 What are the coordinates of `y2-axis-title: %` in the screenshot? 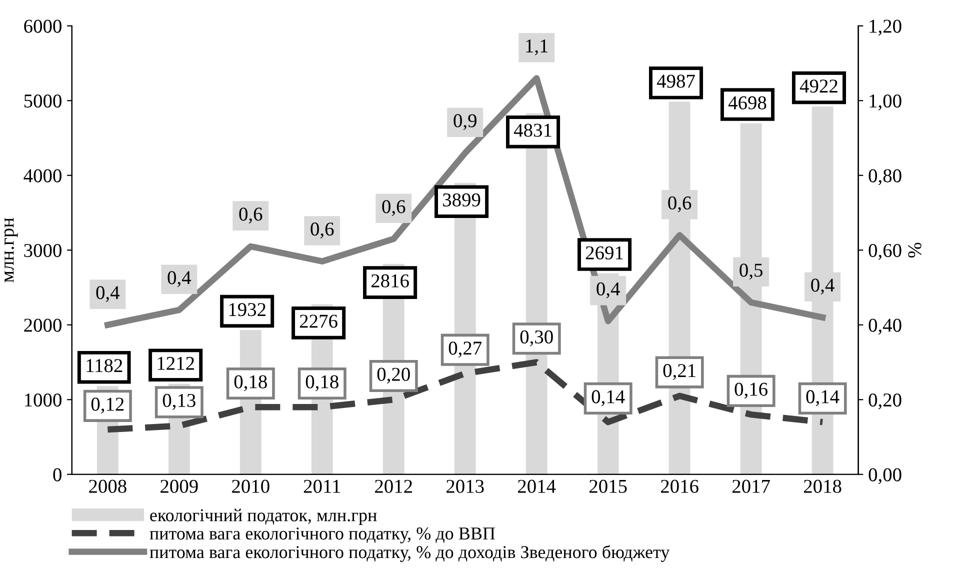 It's located at (915, 250).